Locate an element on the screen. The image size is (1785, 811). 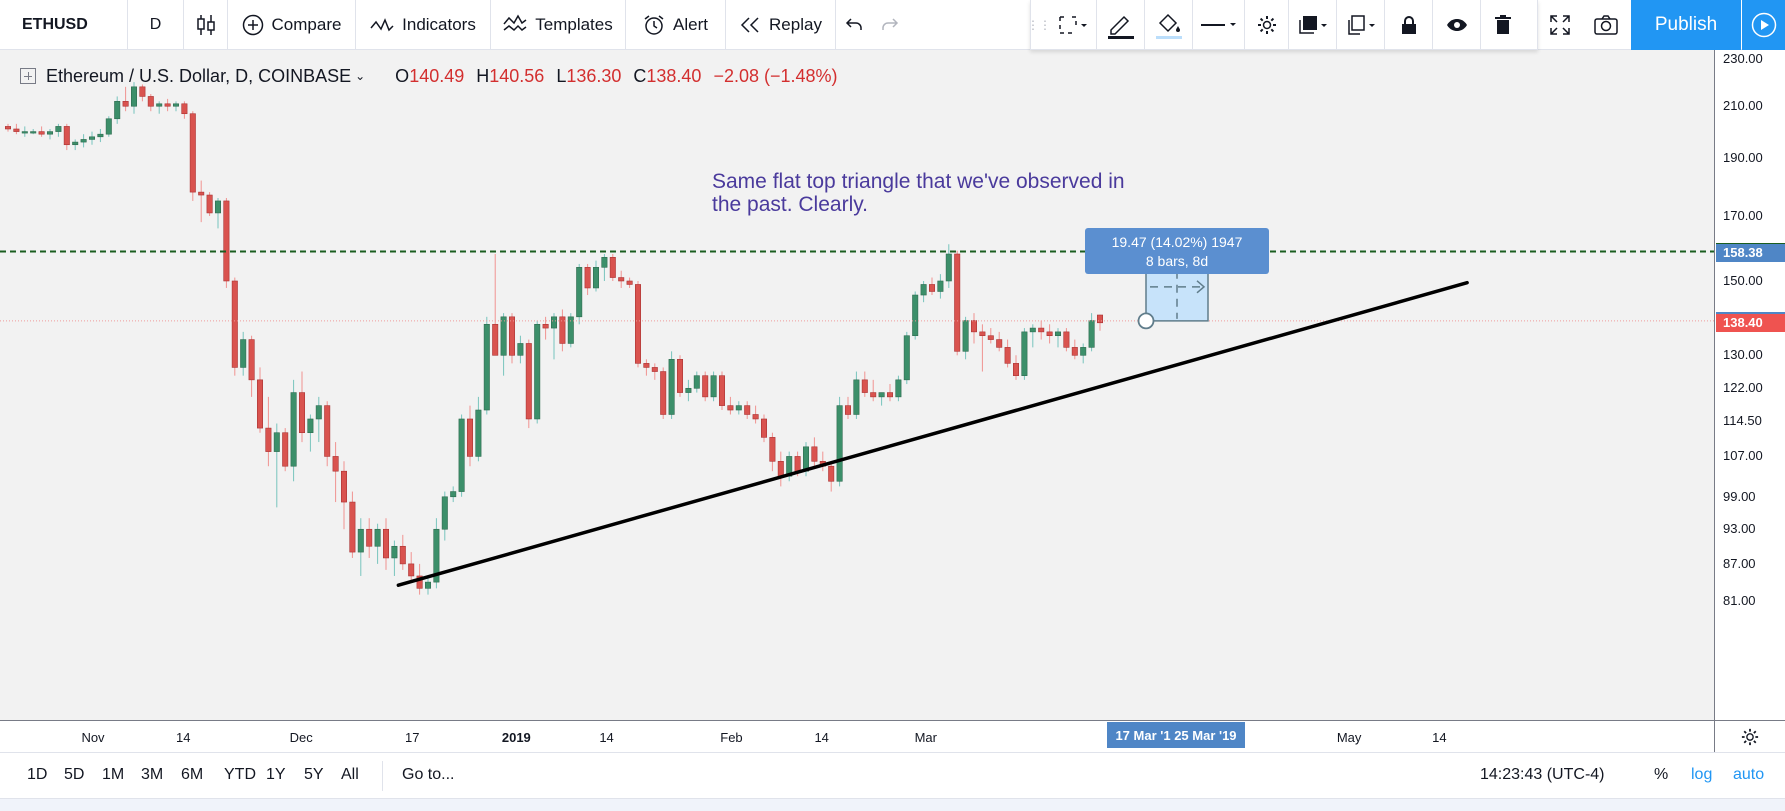
price-tick: 170.00 is located at coordinates (1743, 215).